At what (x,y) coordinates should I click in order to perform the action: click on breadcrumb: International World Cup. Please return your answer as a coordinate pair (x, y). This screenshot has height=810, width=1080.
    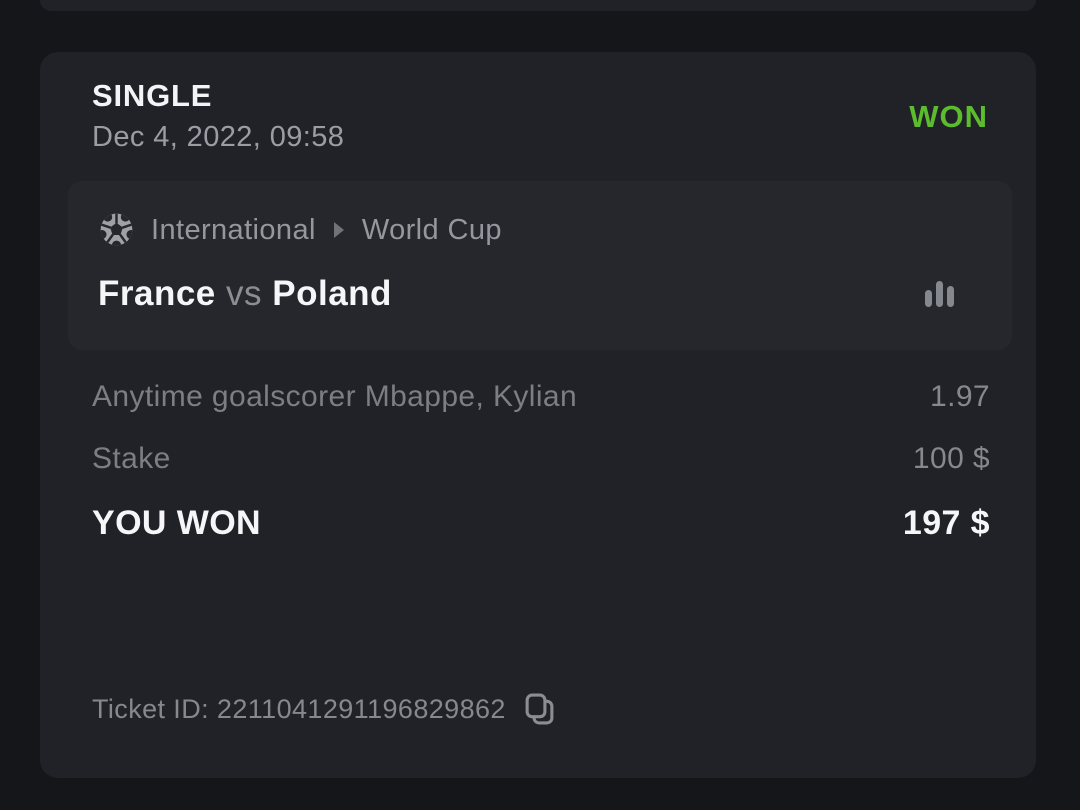
    Looking at the image, I should click on (541, 229).